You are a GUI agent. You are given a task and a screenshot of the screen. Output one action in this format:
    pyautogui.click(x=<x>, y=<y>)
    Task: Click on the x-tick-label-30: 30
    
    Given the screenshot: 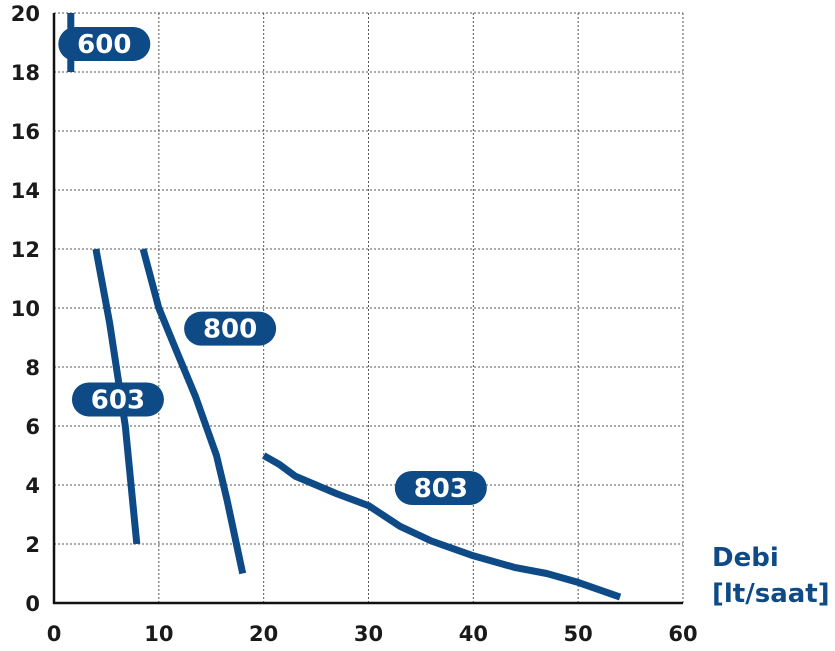 What is the action you would take?
    pyautogui.click(x=368, y=634)
    